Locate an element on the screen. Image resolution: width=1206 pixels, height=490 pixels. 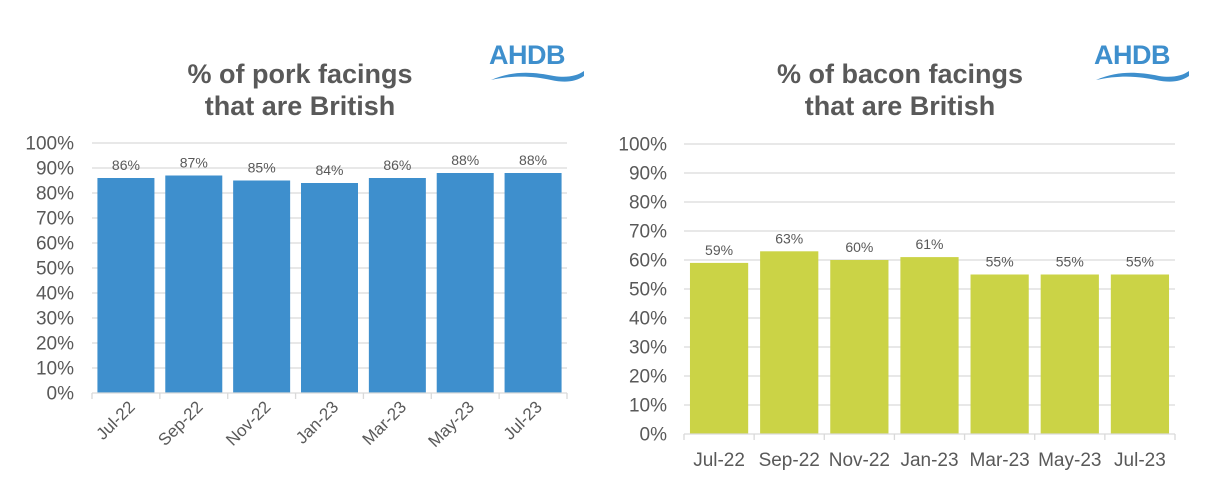
bacon-y-tick-label: 100% is located at coordinates (642, 145).